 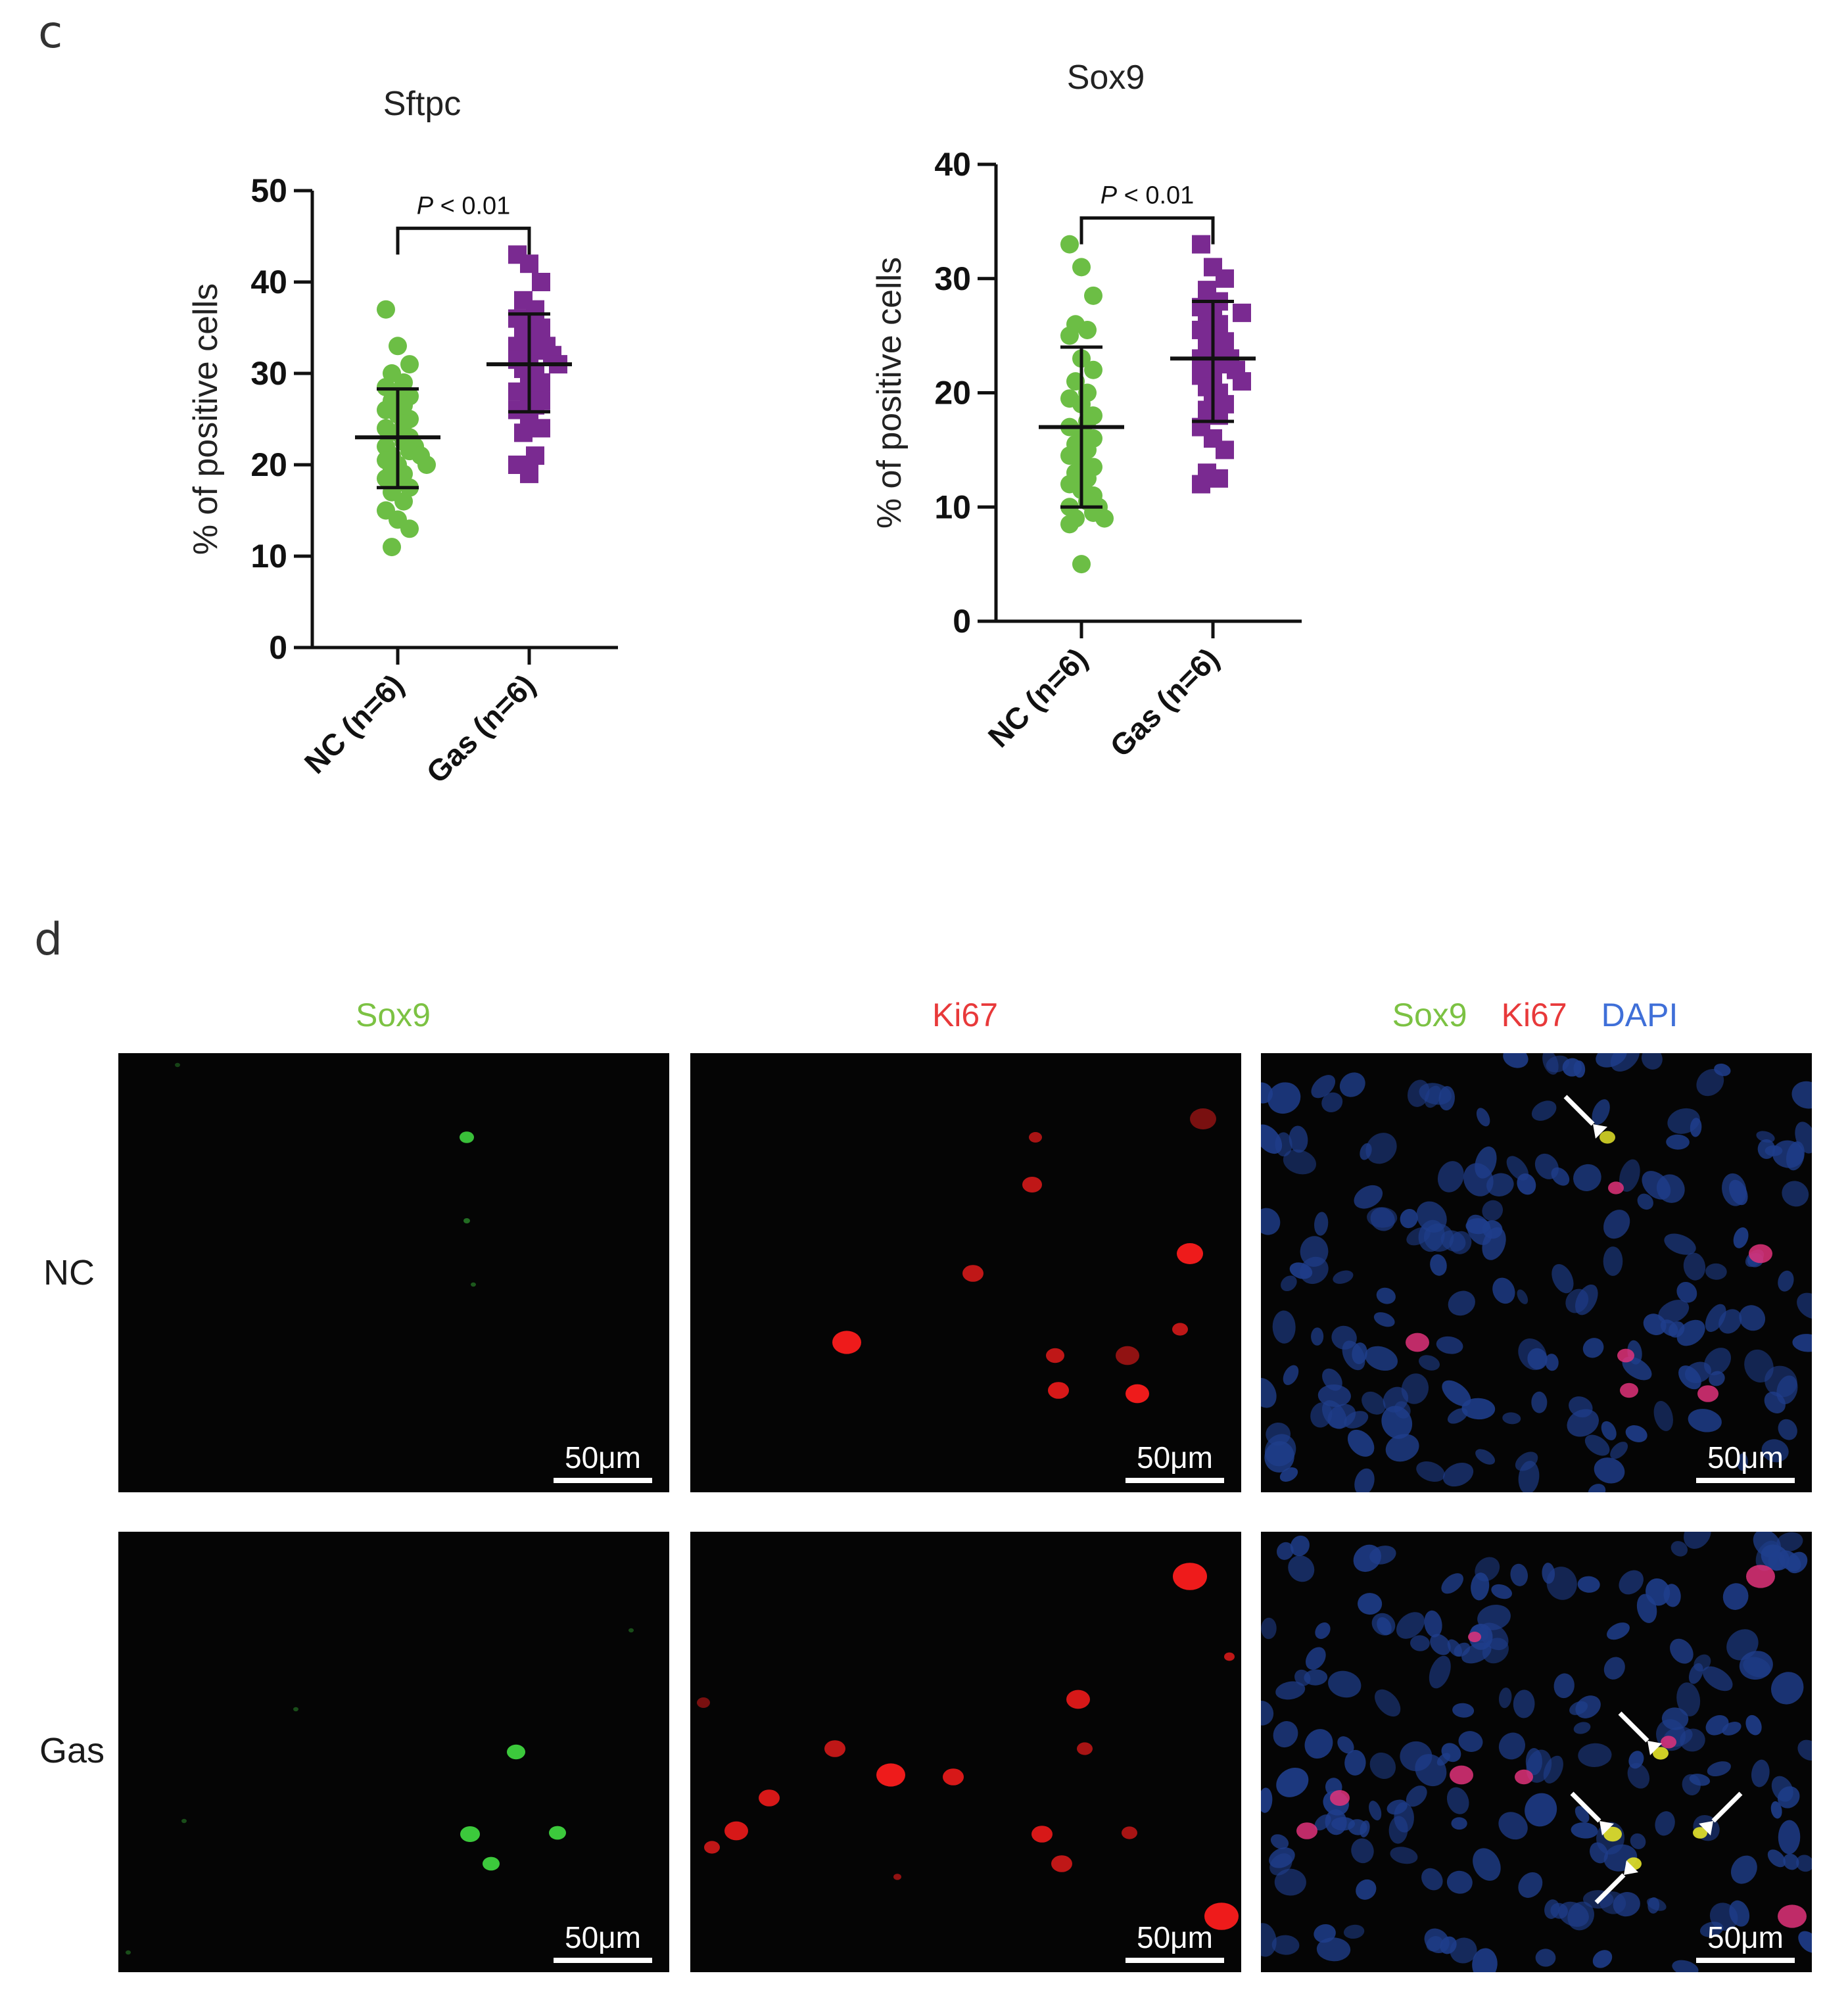 I want to click on column-label-part: Ki67, so click(x=965, y=1015).